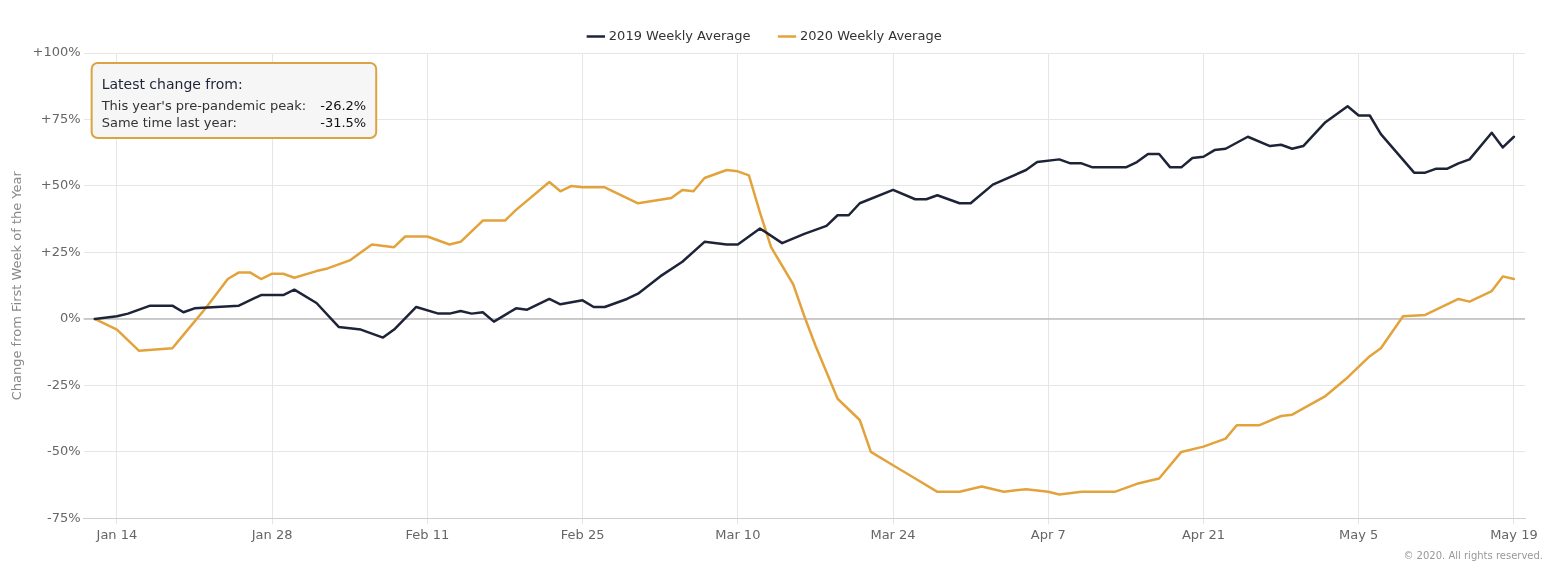  Describe the element at coordinates (1514, 534) in the screenshot. I see `x-tick-label: May 19` at that location.